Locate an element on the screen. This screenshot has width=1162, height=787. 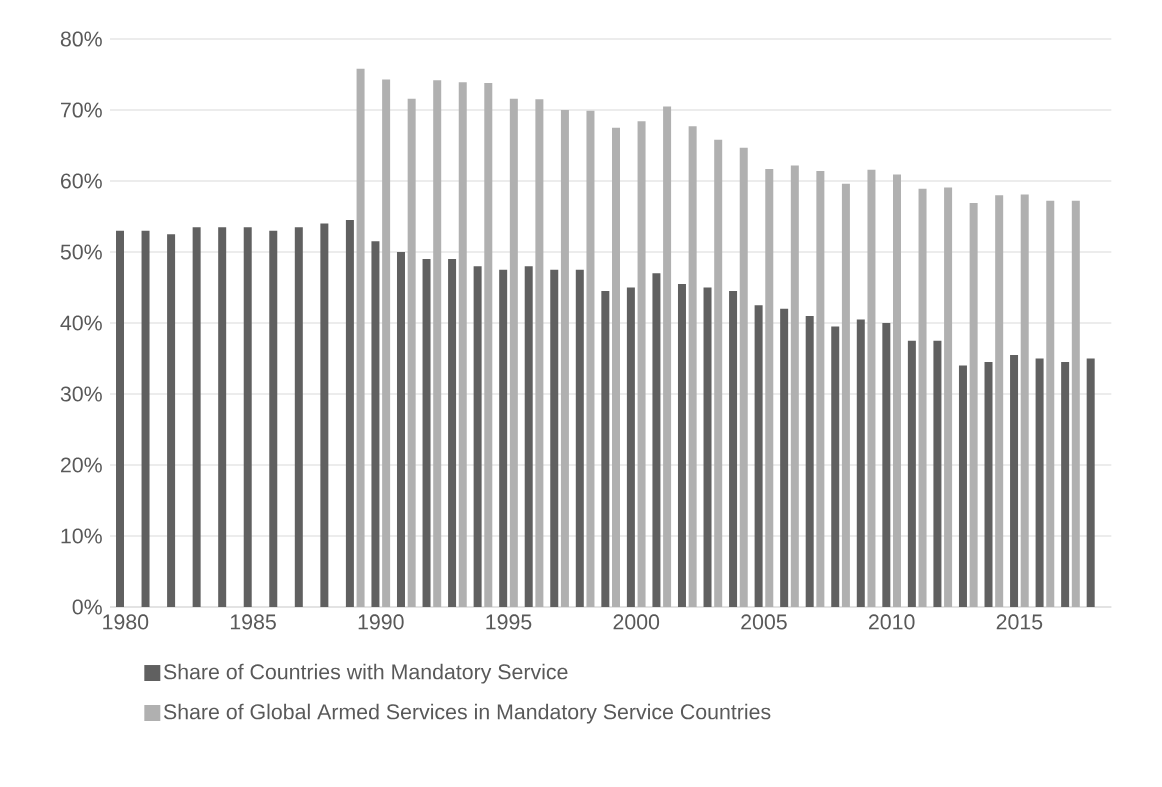
y-tick-label: 10% is located at coordinates (81, 536).